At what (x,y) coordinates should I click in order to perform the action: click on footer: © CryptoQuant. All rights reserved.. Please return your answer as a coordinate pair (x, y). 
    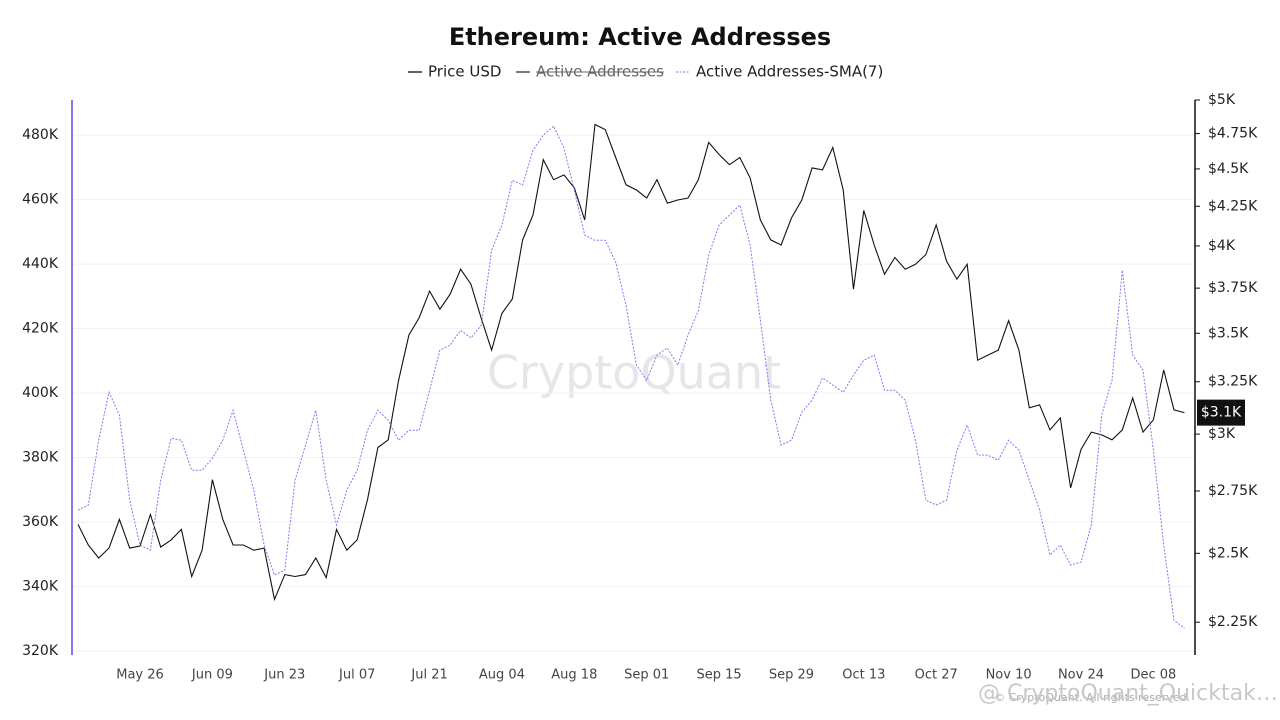
    Looking at the image, I should click on (1092, 697).